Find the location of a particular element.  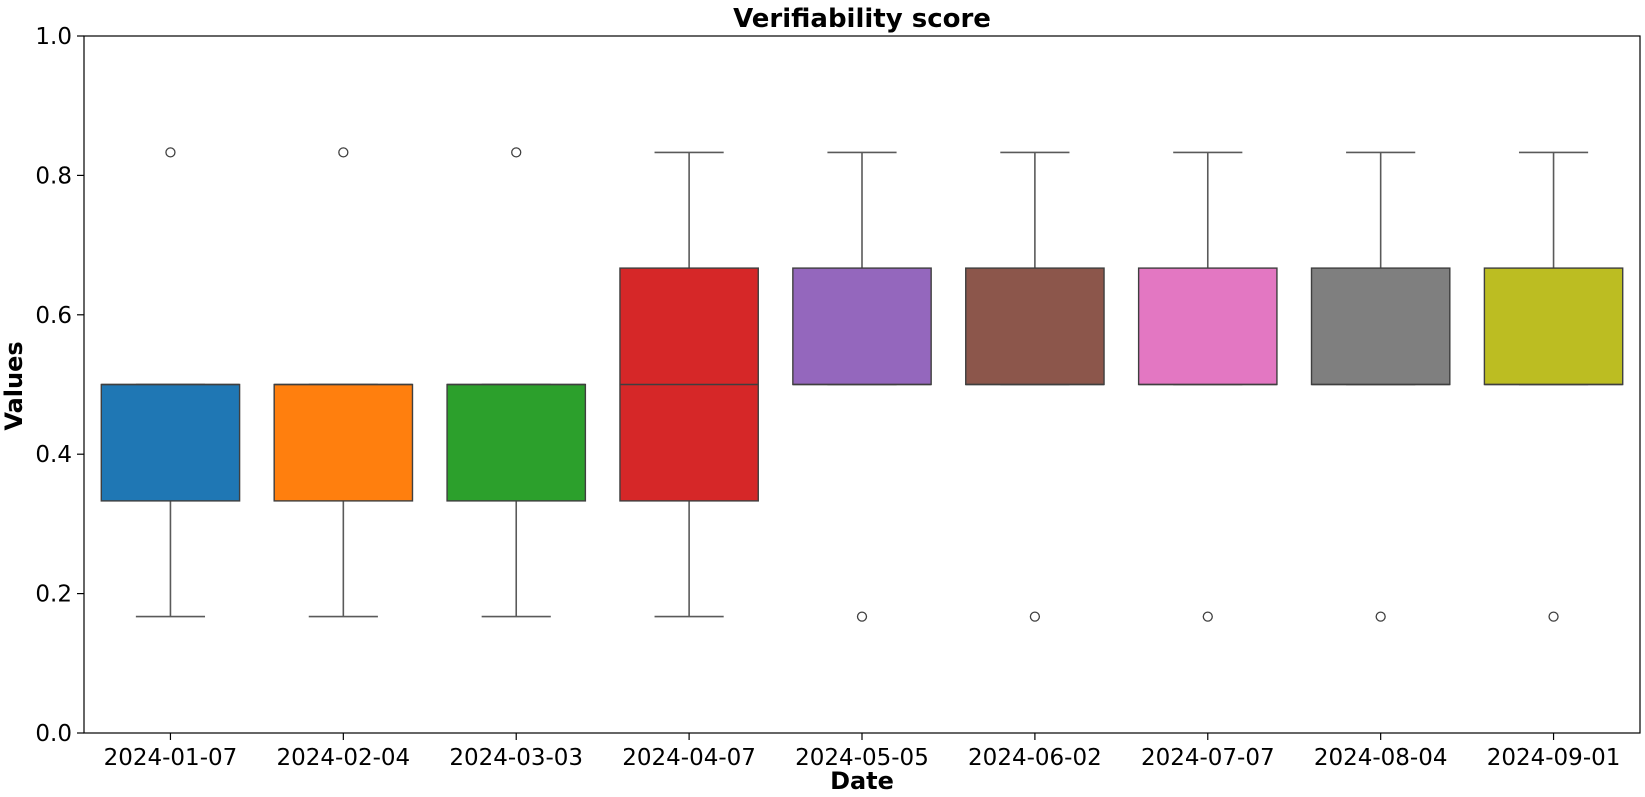

y-tick-label: 0.4 is located at coordinates (53, 455).